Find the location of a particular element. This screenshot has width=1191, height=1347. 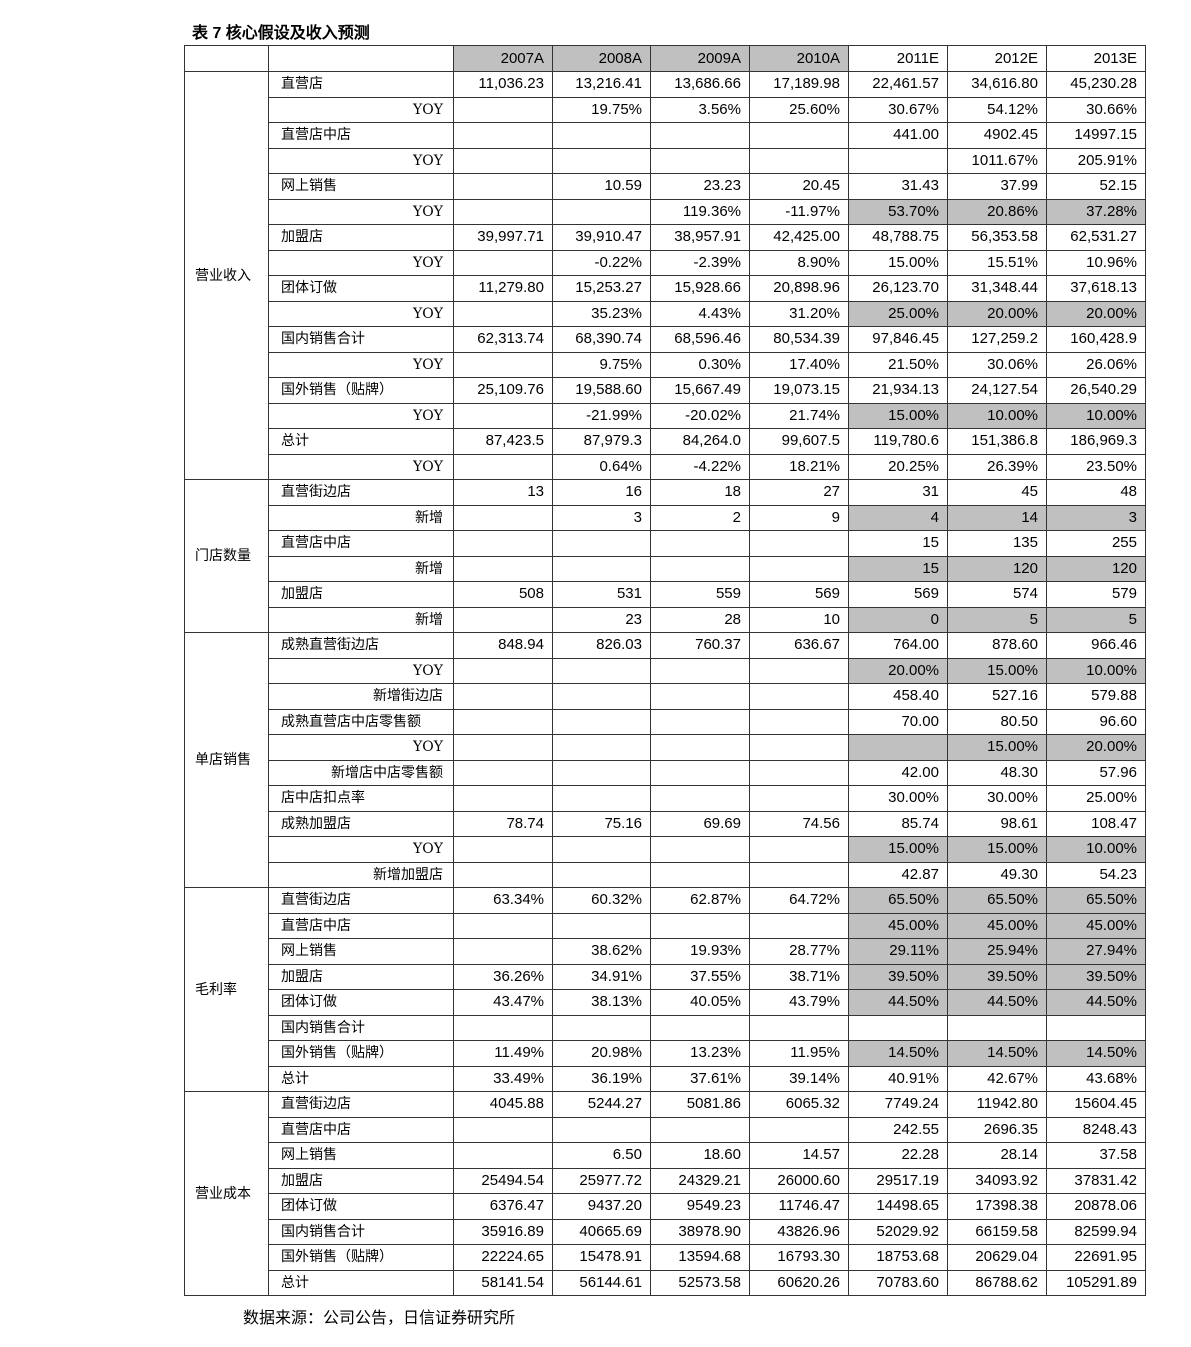

cell-2011E: 31.43 is located at coordinates (898, 186).